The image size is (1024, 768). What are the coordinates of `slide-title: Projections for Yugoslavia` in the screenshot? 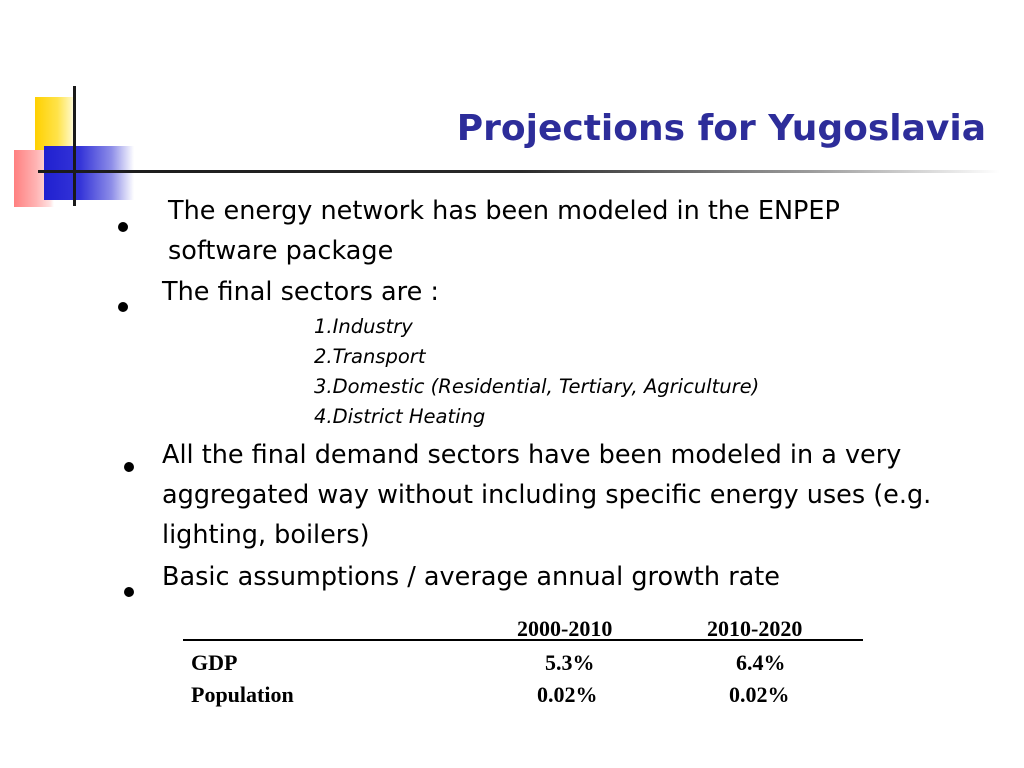 It's located at (721, 128).